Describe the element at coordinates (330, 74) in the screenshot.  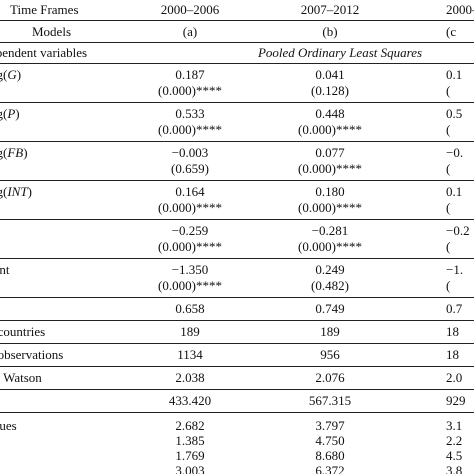
I see `coefficient-value: 0.041` at that location.